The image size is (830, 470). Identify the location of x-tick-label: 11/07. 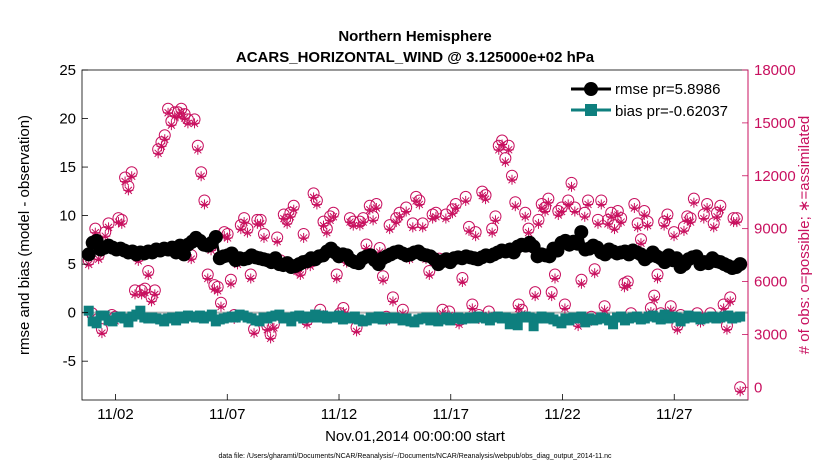
(227, 414).